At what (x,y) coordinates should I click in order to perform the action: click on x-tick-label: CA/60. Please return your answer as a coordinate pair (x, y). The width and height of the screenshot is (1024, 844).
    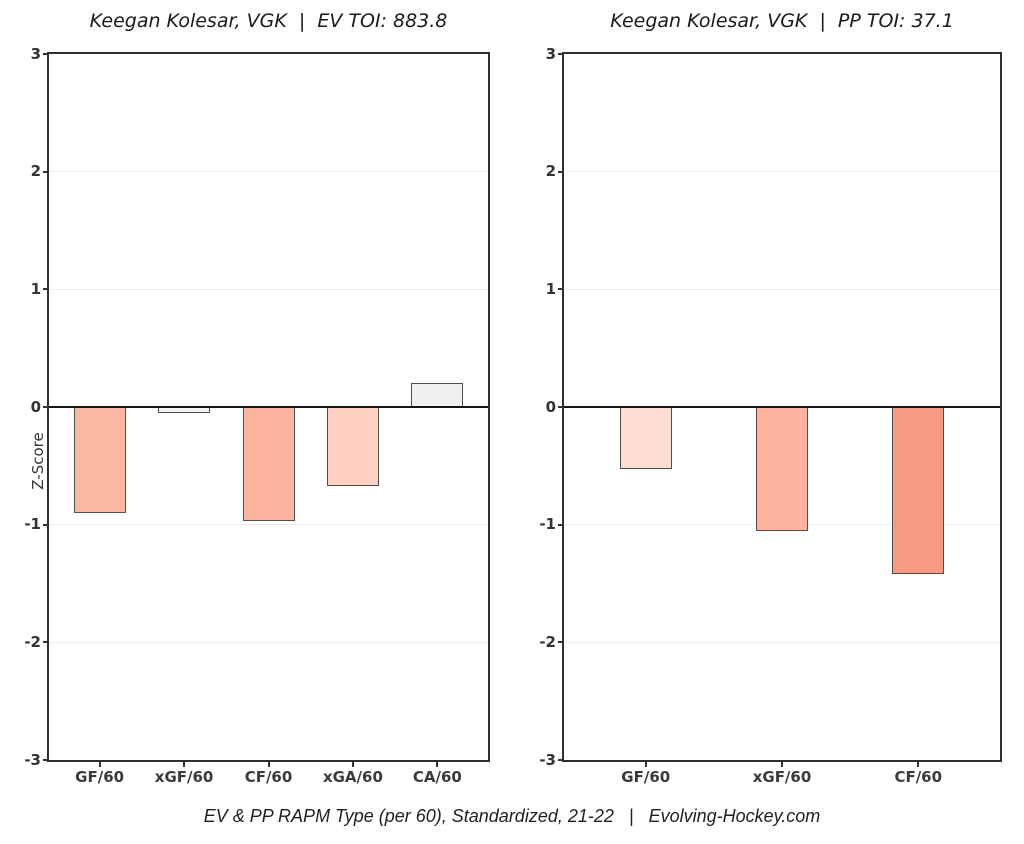
    Looking at the image, I should click on (437, 777).